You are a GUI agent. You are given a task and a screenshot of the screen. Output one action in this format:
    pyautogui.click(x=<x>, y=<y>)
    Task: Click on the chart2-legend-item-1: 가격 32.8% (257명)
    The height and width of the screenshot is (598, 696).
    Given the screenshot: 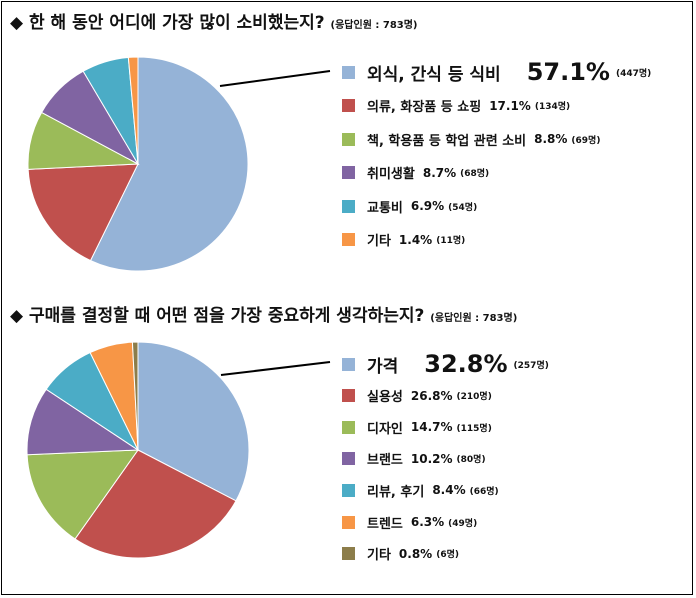 What is the action you would take?
    pyautogui.click(x=445, y=364)
    